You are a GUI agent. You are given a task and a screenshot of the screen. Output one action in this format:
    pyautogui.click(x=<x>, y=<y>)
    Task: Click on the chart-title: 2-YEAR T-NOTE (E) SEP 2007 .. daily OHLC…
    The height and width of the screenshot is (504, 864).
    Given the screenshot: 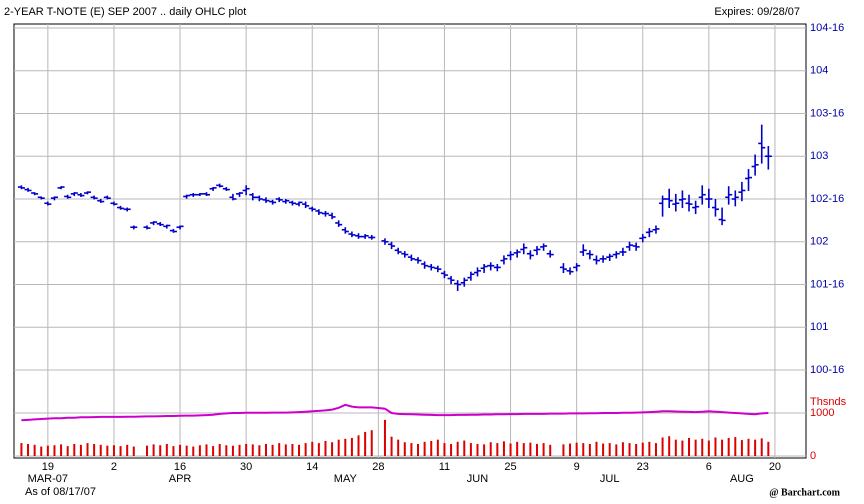 What is the action you would take?
    pyautogui.click(x=125, y=12)
    